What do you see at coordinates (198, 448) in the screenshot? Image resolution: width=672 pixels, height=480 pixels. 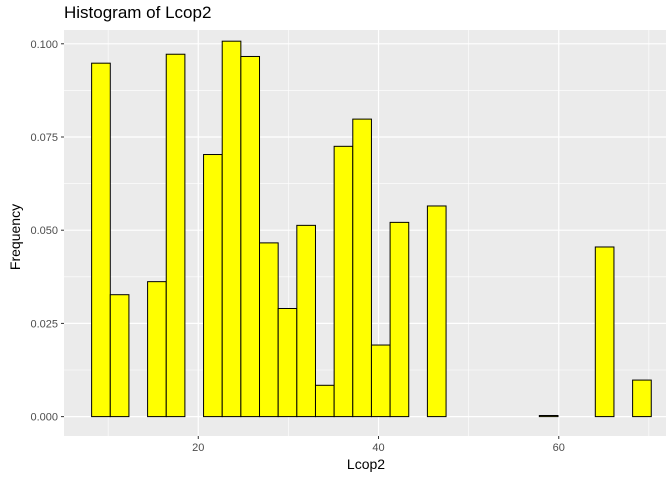 I see `x-tick-label: 20` at bounding box center [198, 448].